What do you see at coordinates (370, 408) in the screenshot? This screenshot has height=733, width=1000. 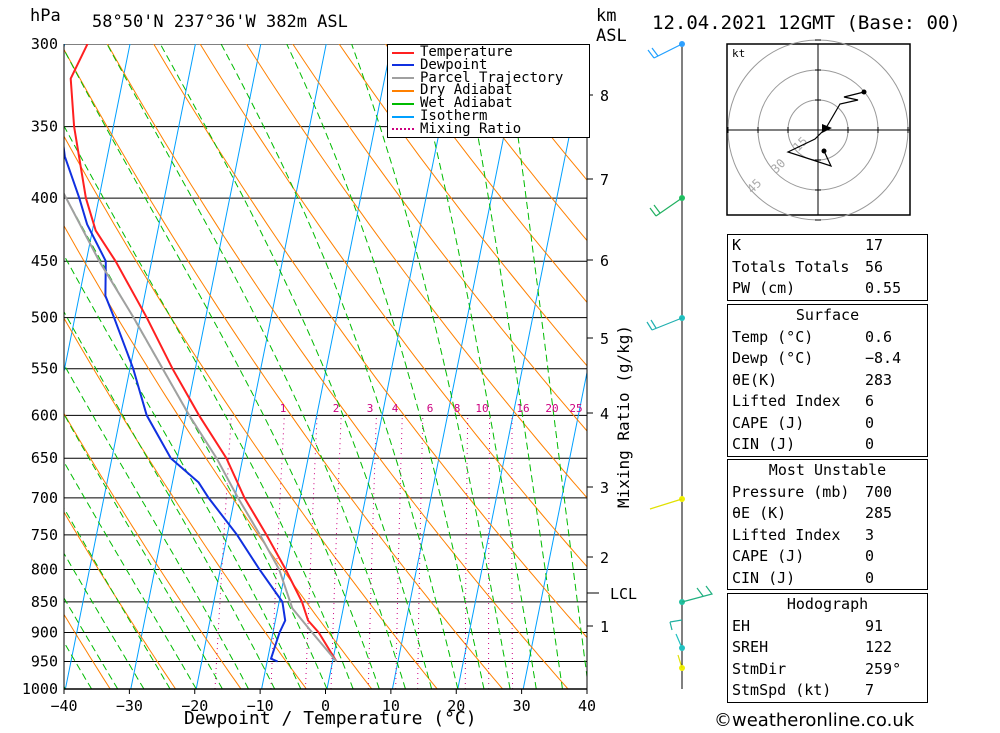 I see `mixing-ratio-tick-label: 3` at bounding box center [370, 408].